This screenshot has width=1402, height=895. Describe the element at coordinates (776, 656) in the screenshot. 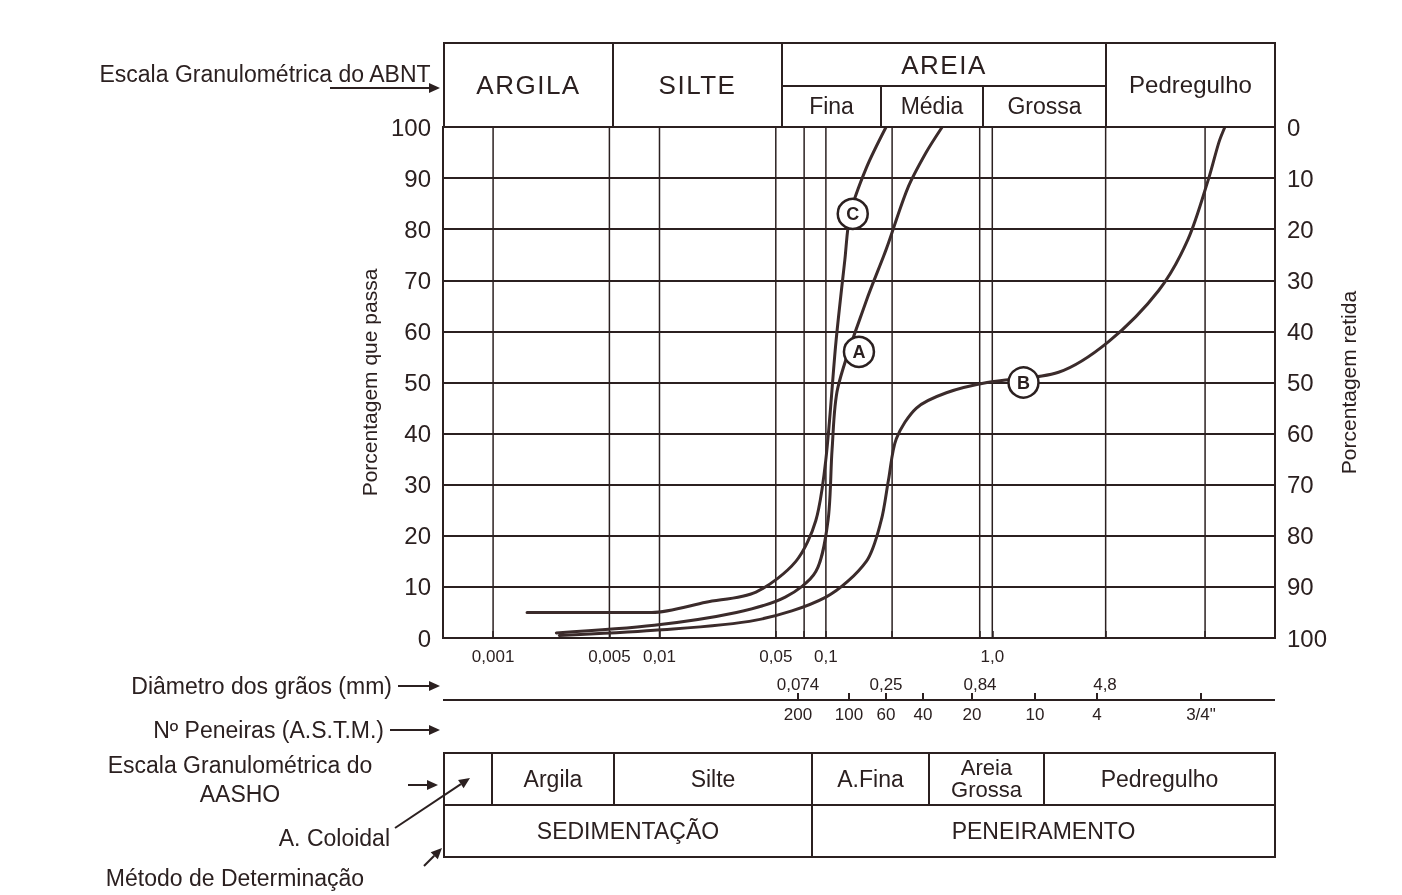

I see `x-tick-label: 0,05` at that location.